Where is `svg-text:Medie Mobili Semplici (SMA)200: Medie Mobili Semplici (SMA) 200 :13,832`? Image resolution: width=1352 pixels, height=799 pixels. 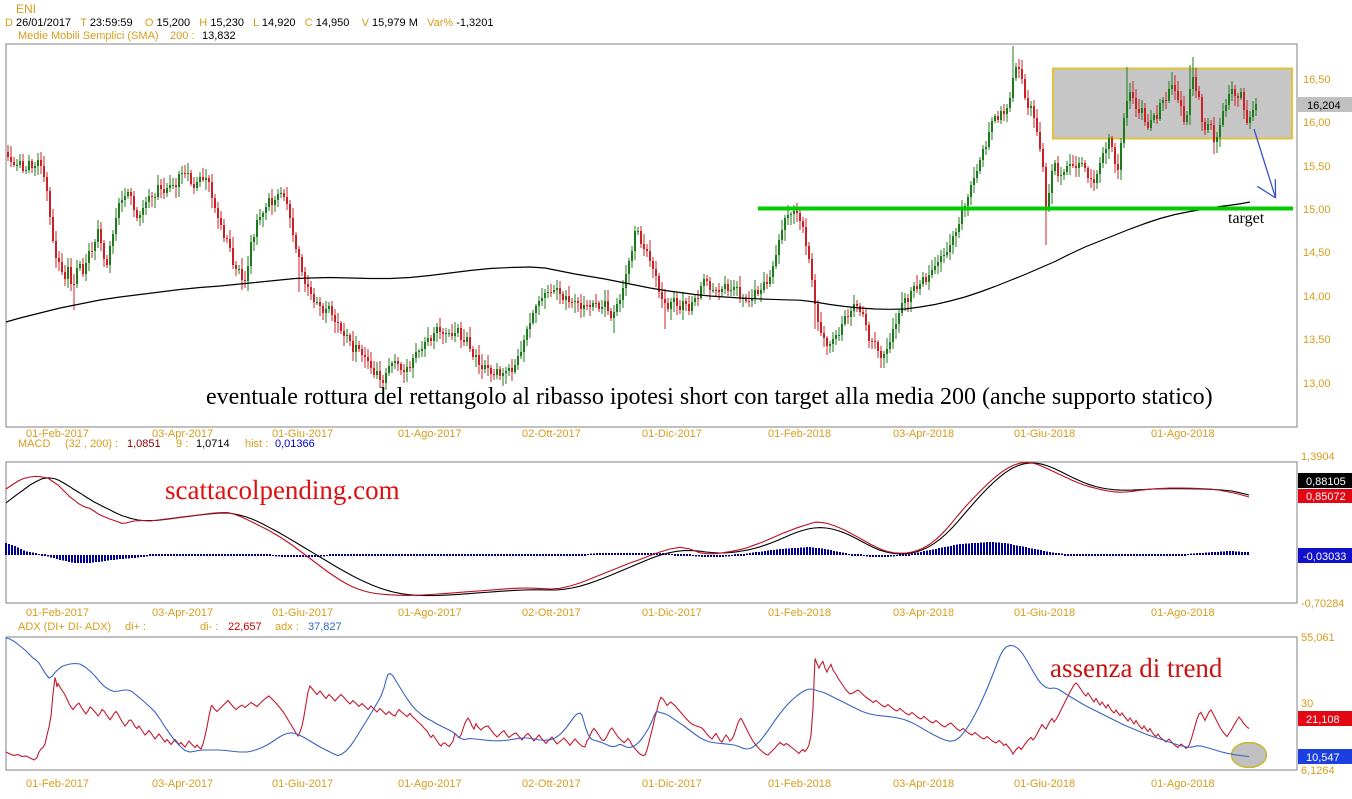
svg-text:Medie Mobili Semplici (SMA)200: Medie Mobili Semplici (SMA) 200 :13,832 is located at coordinates (127, 36).